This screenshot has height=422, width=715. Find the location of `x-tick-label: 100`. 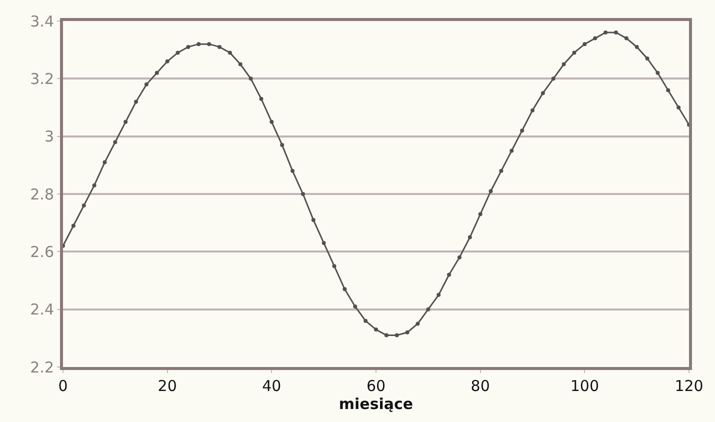

x-tick-label: 100 is located at coordinates (584, 386).